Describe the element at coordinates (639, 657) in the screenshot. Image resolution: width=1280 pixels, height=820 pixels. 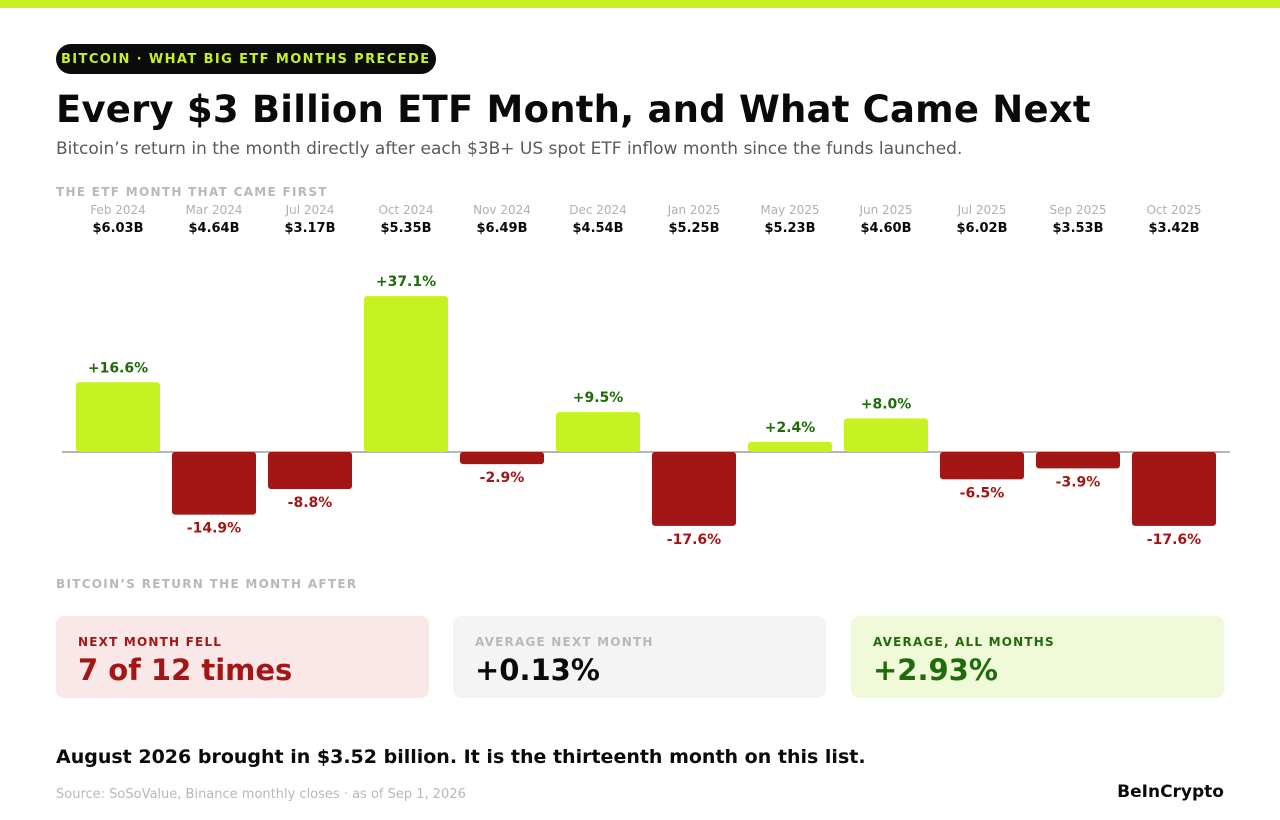
I see `stat-card-average-next: AVERAGE NEXT MONTH +0.13%` at that location.